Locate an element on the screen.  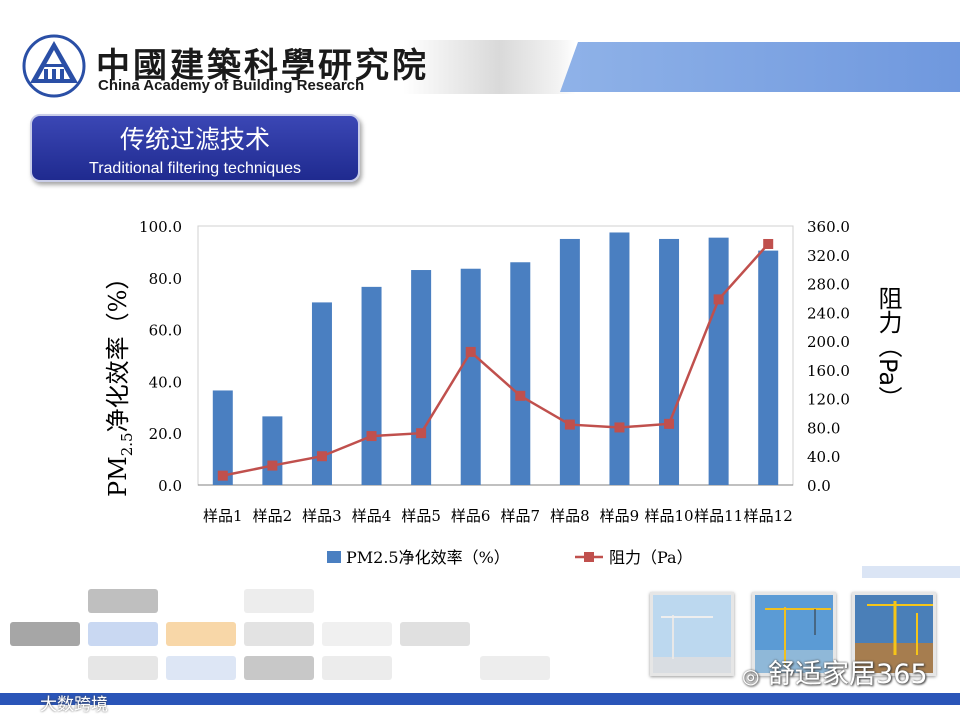
y-axis-right-label: 阻力（Pa） is located at coordinates (888, 348).